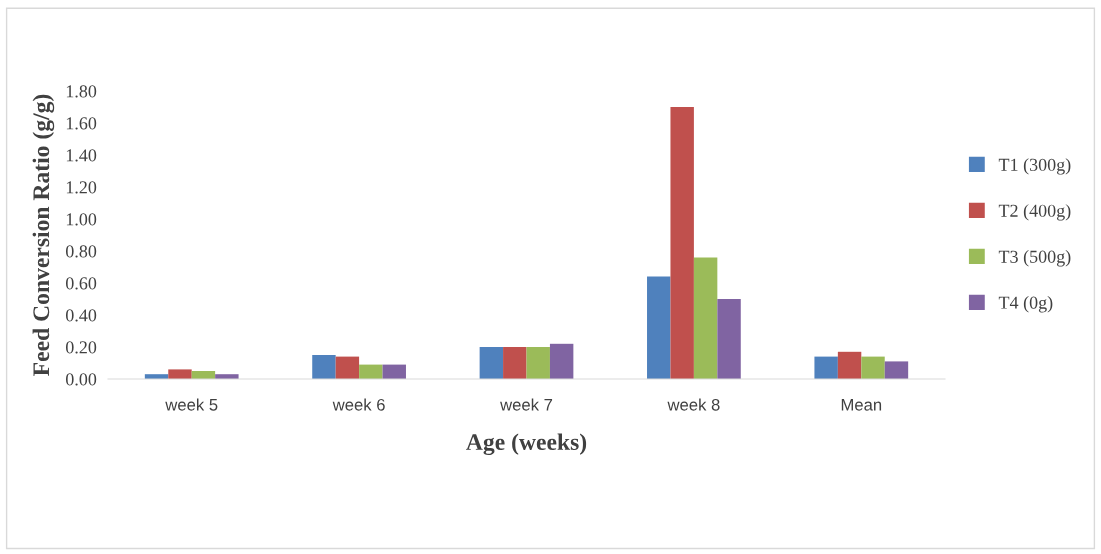 The width and height of the screenshot is (1101, 554). I want to click on y-tick-label: 0.60, so click(81, 283).